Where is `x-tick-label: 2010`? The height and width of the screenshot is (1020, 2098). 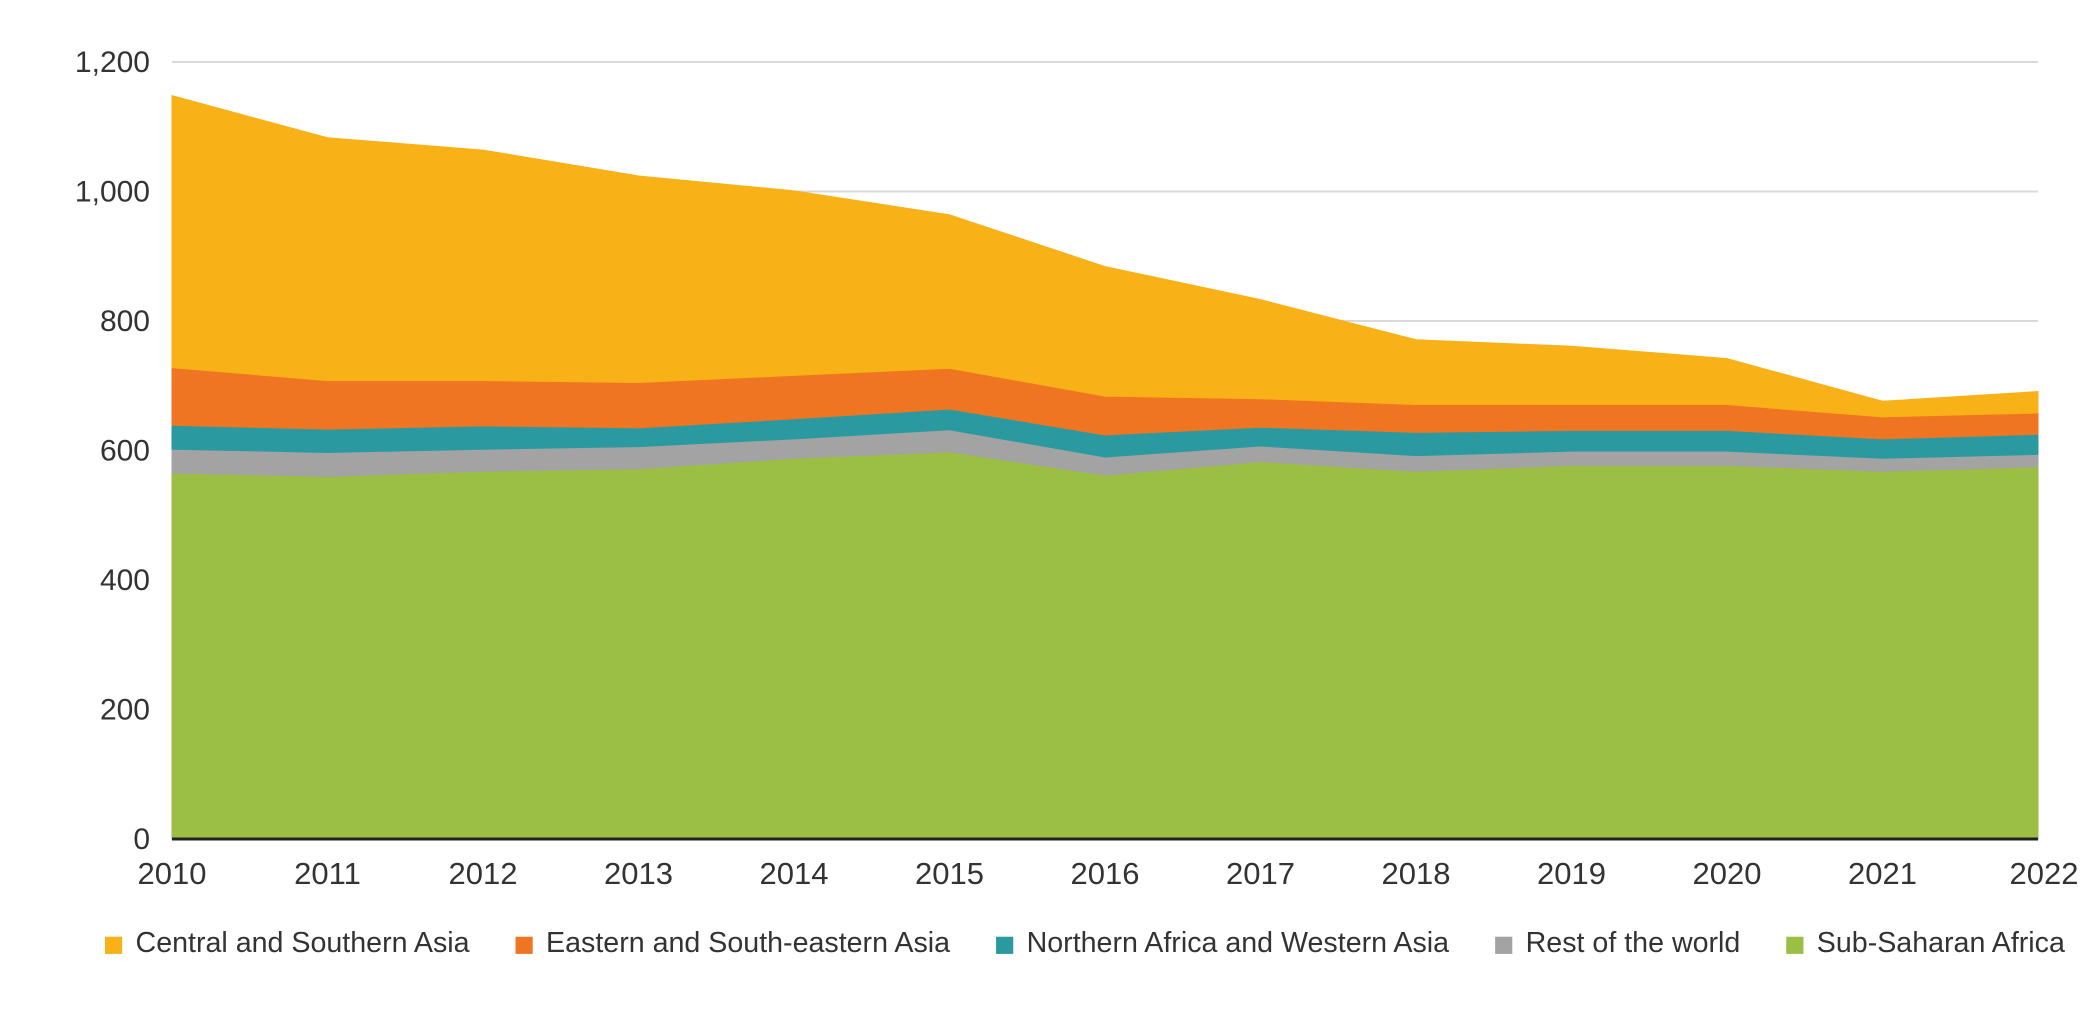
x-tick-label: 2010 is located at coordinates (172, 873).